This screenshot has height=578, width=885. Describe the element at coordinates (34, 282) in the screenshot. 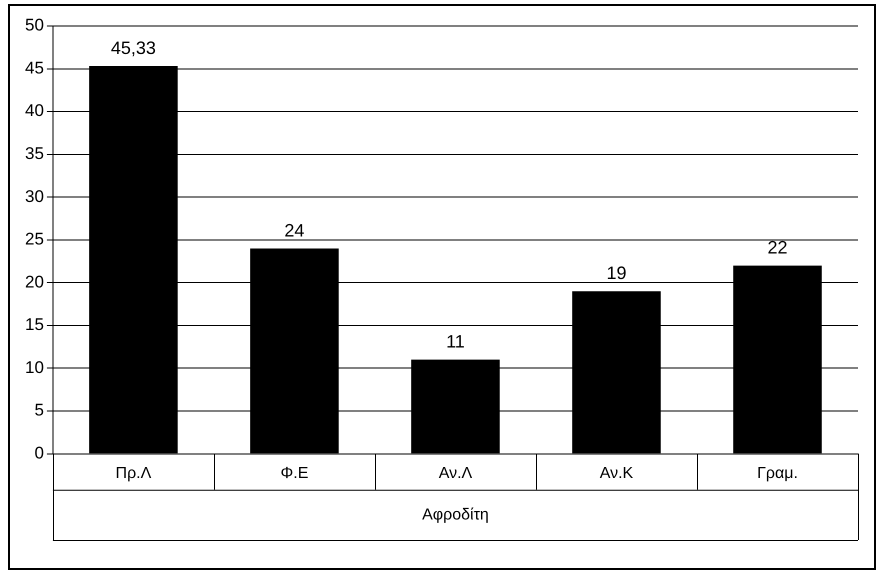

I see `y-tick-label: 20` at that location.